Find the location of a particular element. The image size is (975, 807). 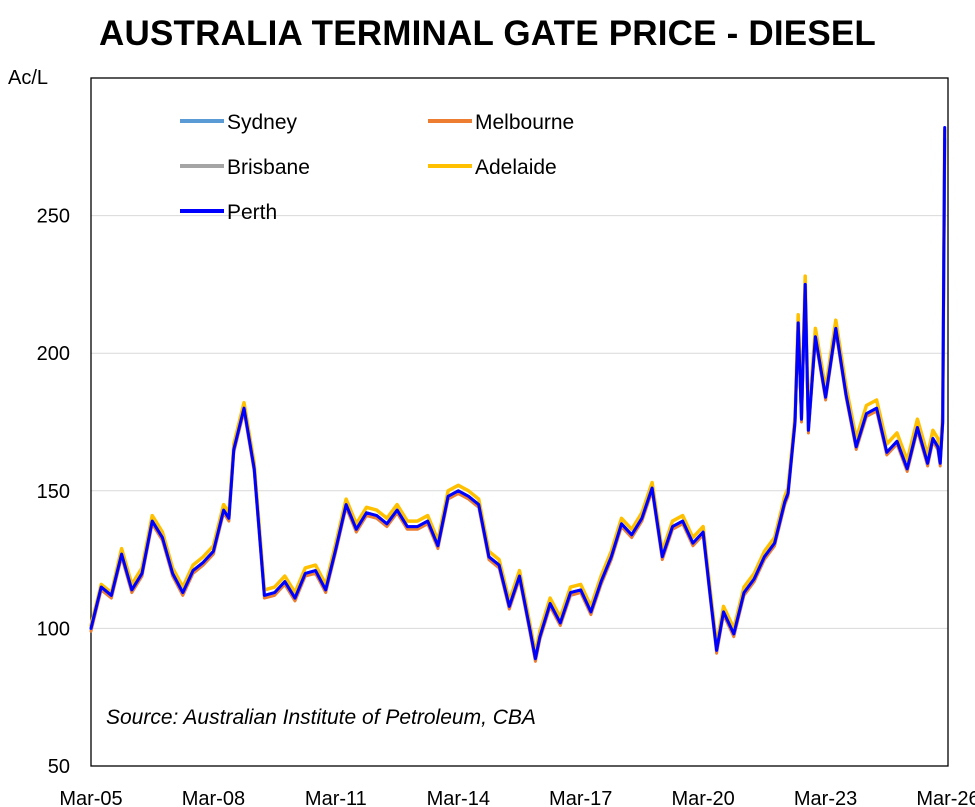

x-tick-label: Mar-17 is located at coordinates (580, 797).